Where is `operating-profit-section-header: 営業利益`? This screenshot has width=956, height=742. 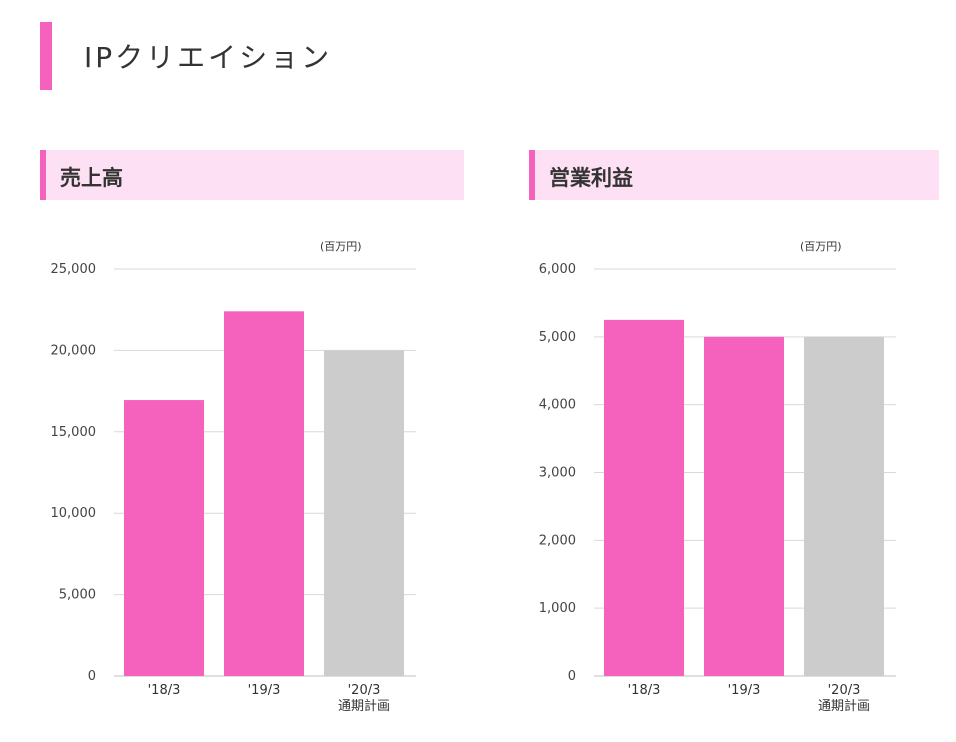 operating-profit-section-header: 営業利益 is located at coordinates (734, 175).